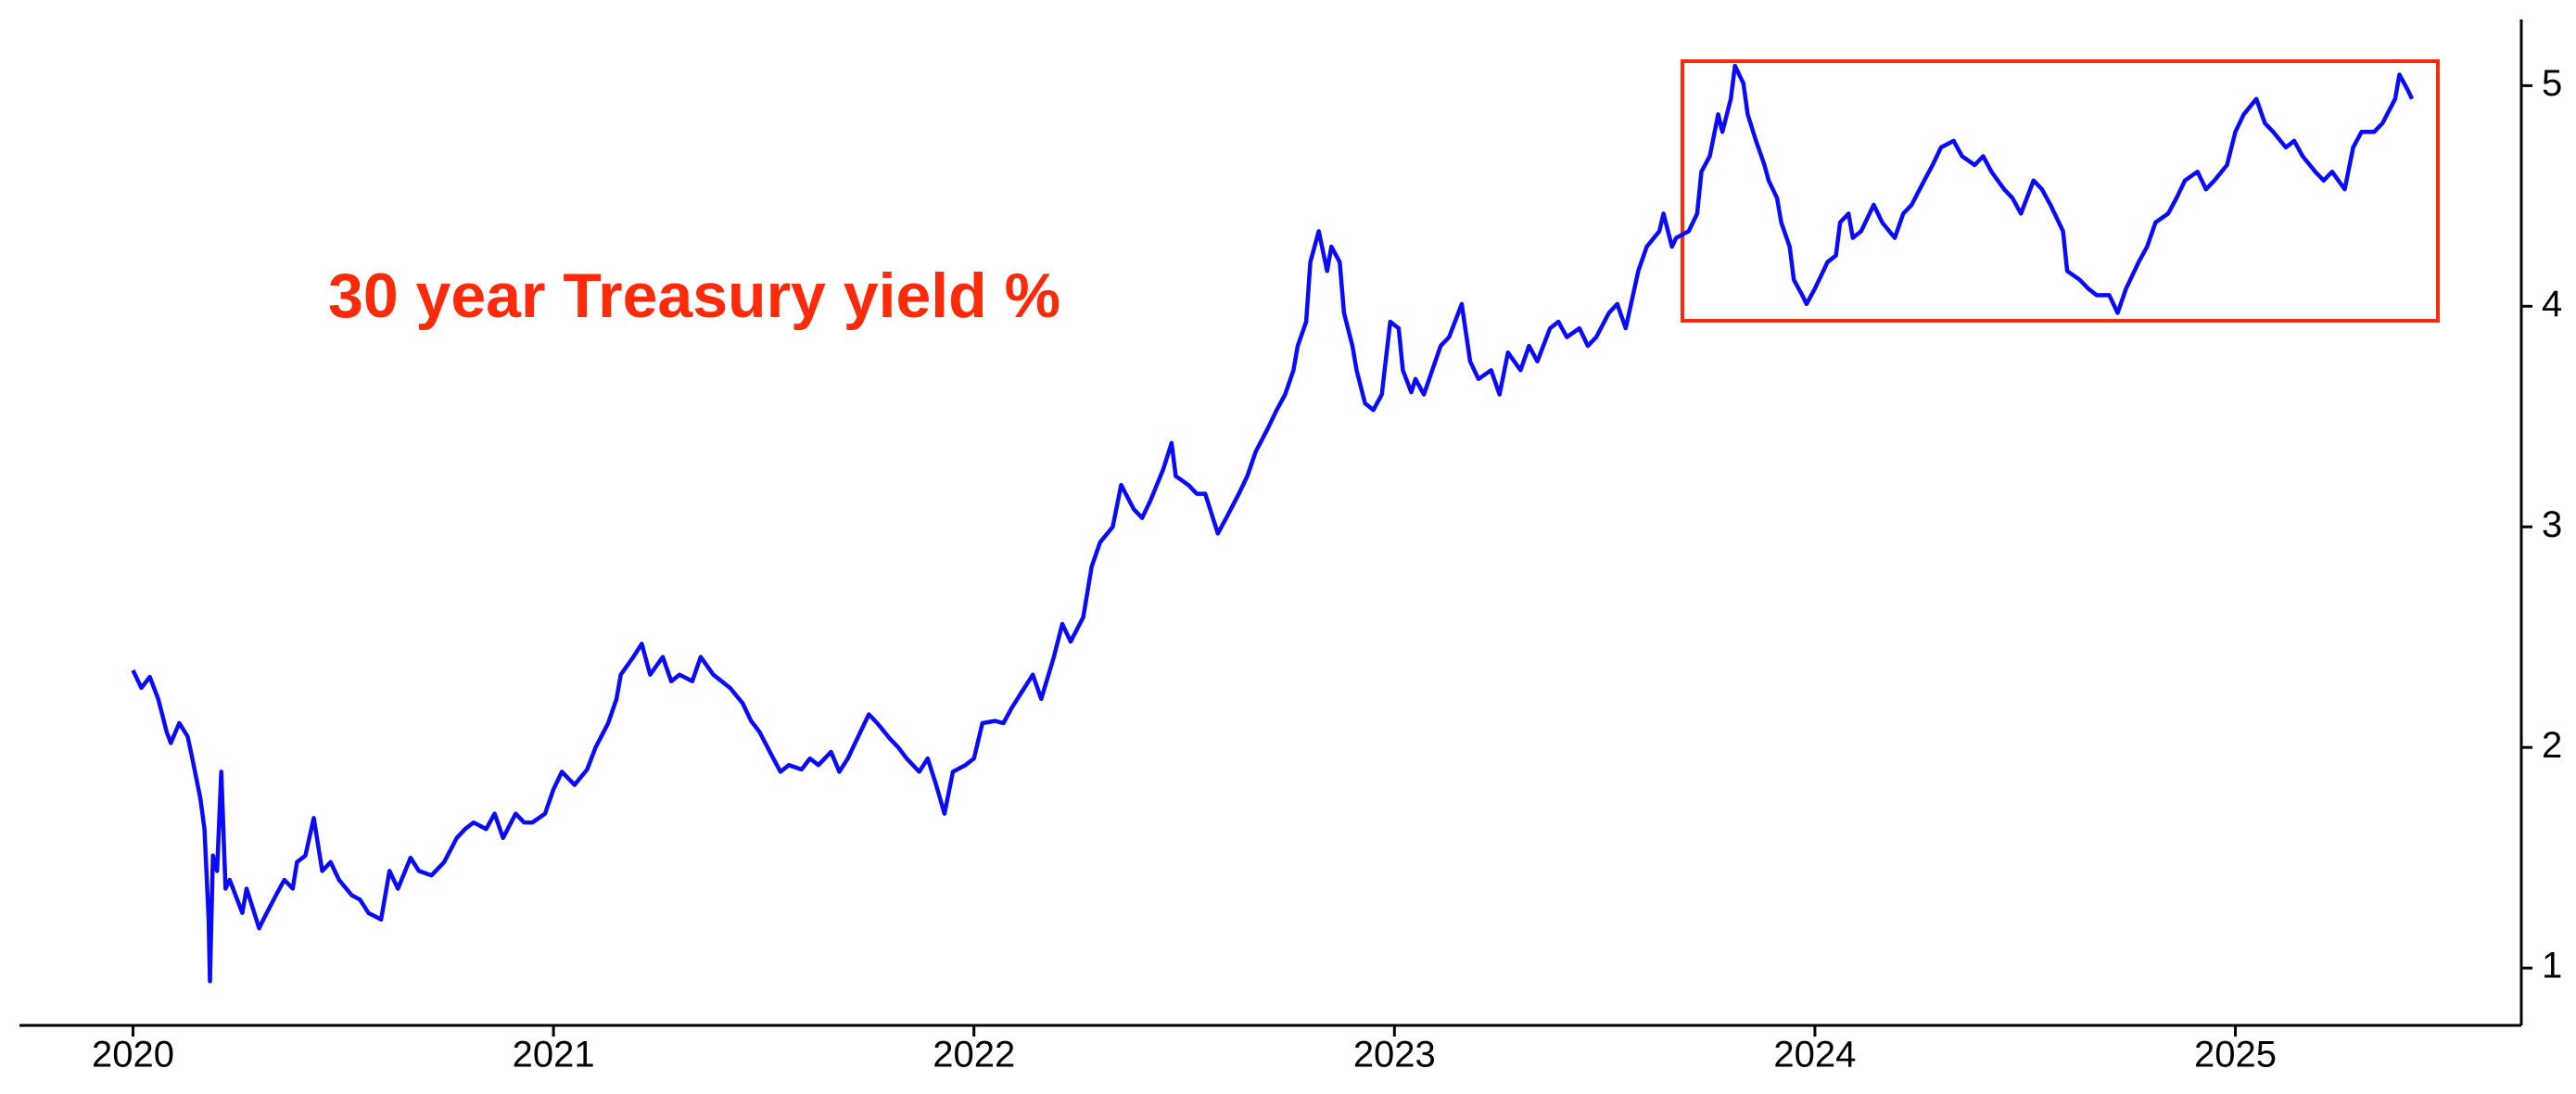  What do you see at coordinates (133, 1055) in the screenshot?
I see `x-tick-label: 2020` at bounding box center [133, 1055].